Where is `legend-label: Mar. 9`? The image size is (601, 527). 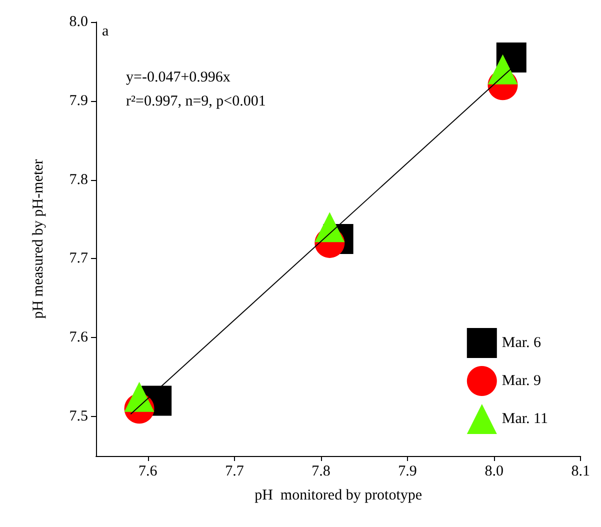
legend-label: Mar. 9 is located at coordinates (522, 381).